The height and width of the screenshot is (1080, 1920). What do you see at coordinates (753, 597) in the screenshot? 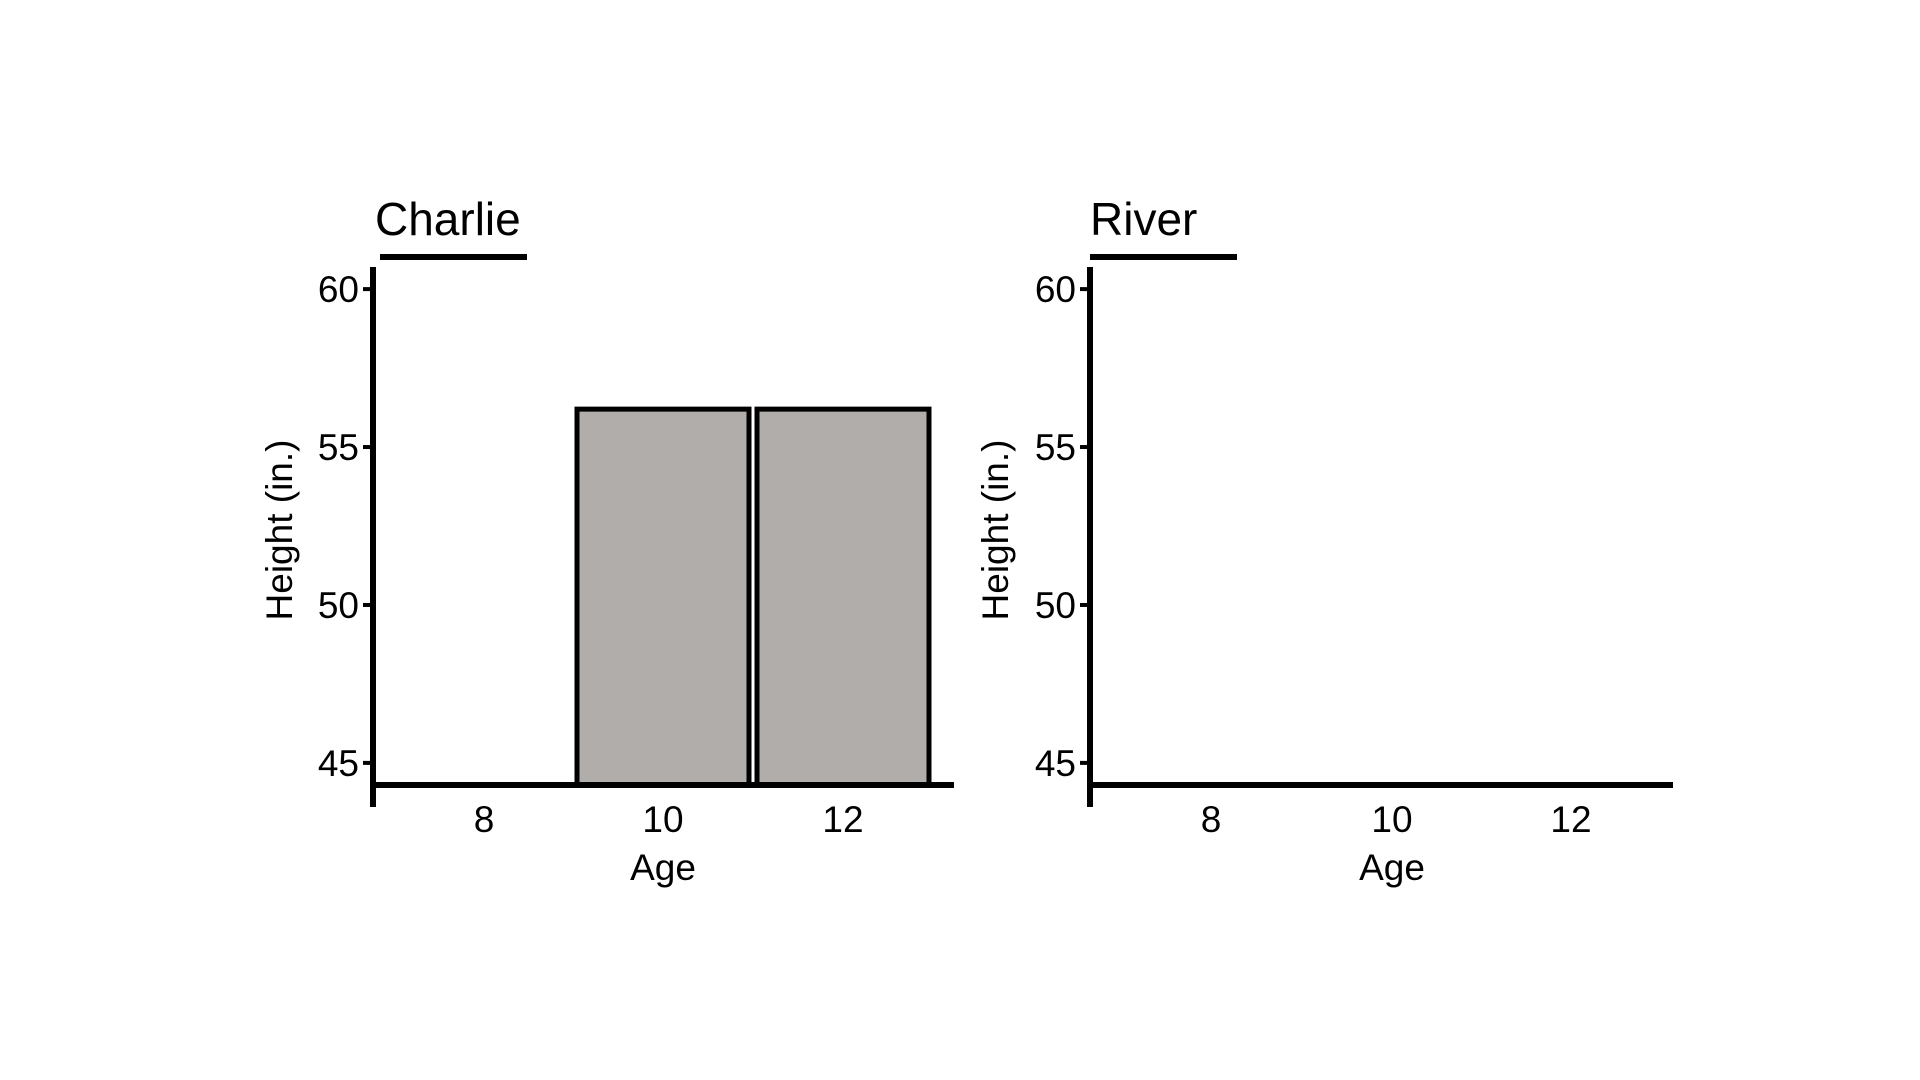
I see `bar-group` at bounding box center [753, 597].